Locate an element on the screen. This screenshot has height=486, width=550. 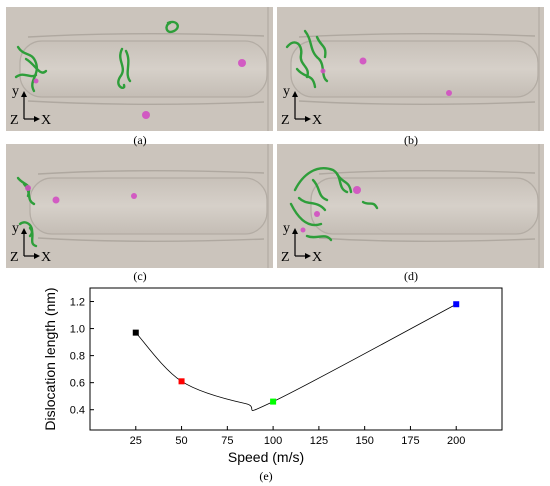
y-tick-label: 1.2 is located at coordinates (77, 303).